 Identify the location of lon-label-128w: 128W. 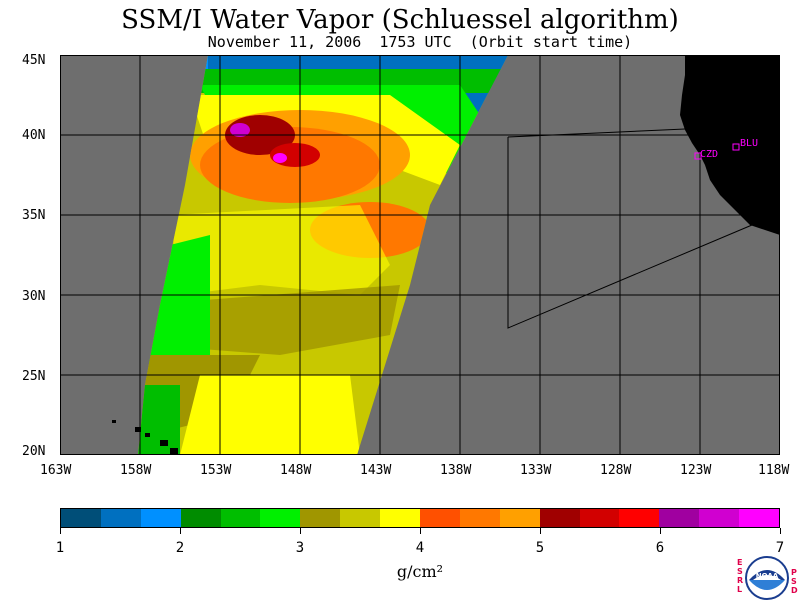
(616, 470).